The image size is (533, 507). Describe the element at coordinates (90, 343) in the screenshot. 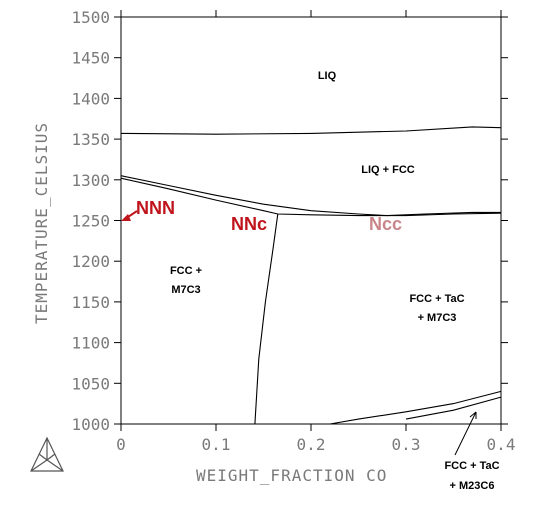

I see `y-tick-label: 1100` at that location.